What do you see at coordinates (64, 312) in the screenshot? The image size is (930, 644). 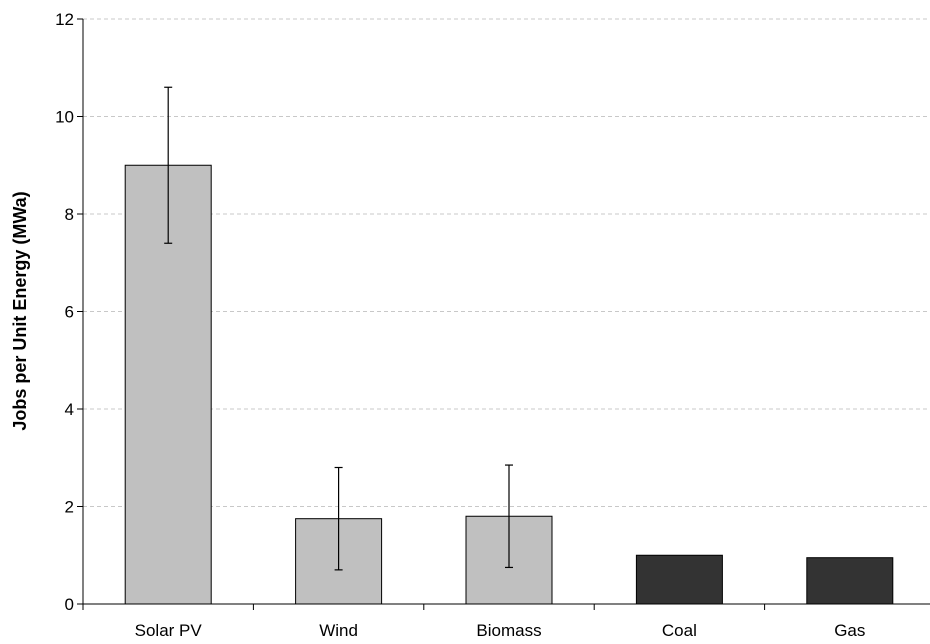 I see `y-tick-labels: 0 2 4 6 8 10 12` at bounding box center [64, 312].